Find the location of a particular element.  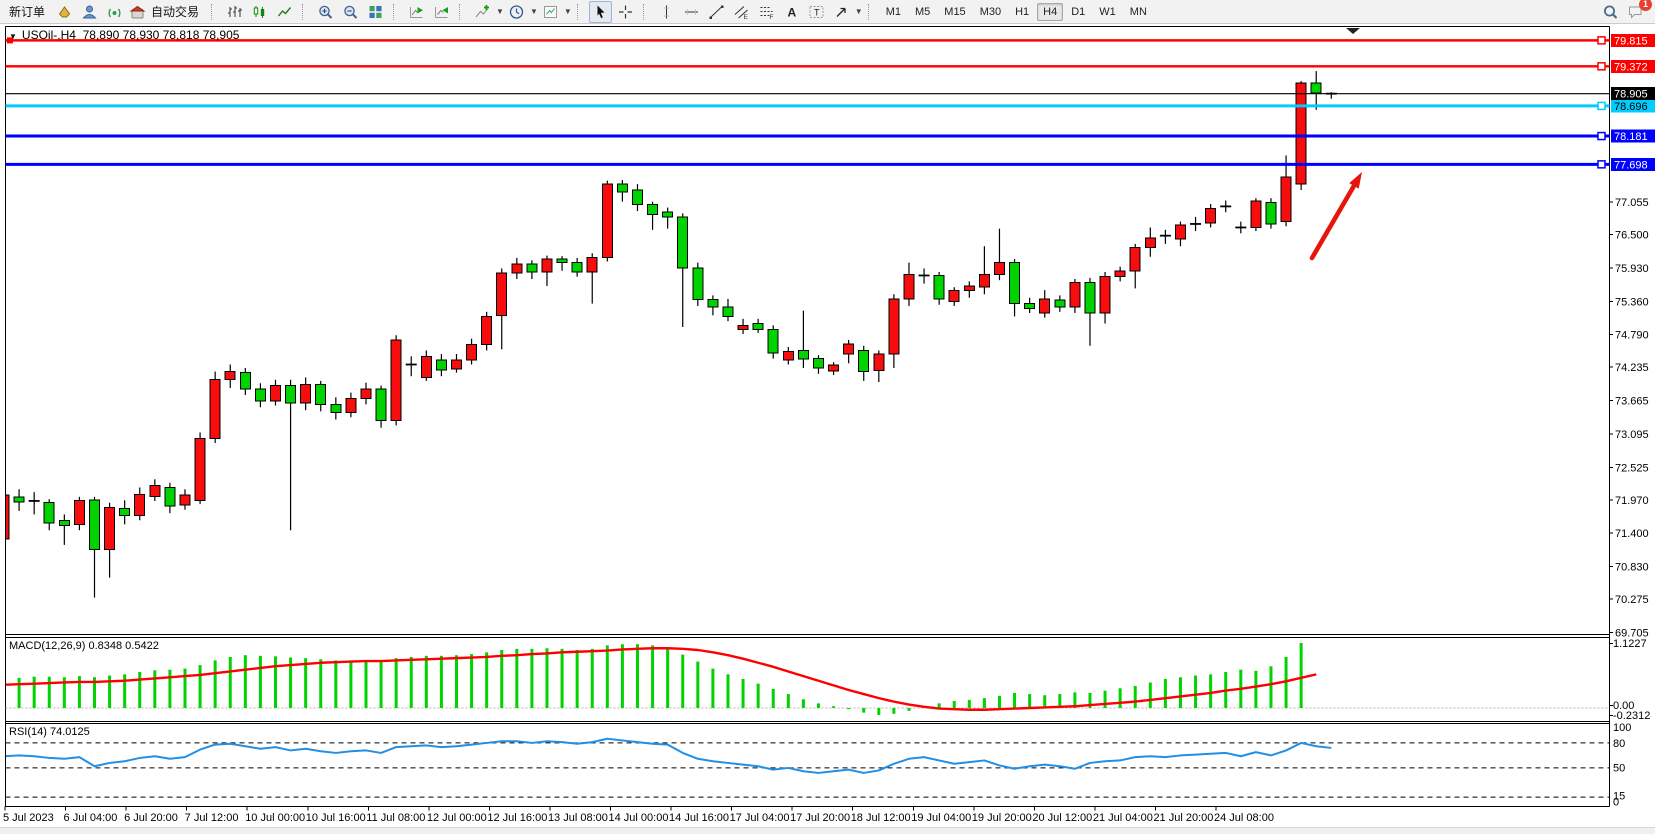

candlestick-chart-button is located at coordinates (259, 12).